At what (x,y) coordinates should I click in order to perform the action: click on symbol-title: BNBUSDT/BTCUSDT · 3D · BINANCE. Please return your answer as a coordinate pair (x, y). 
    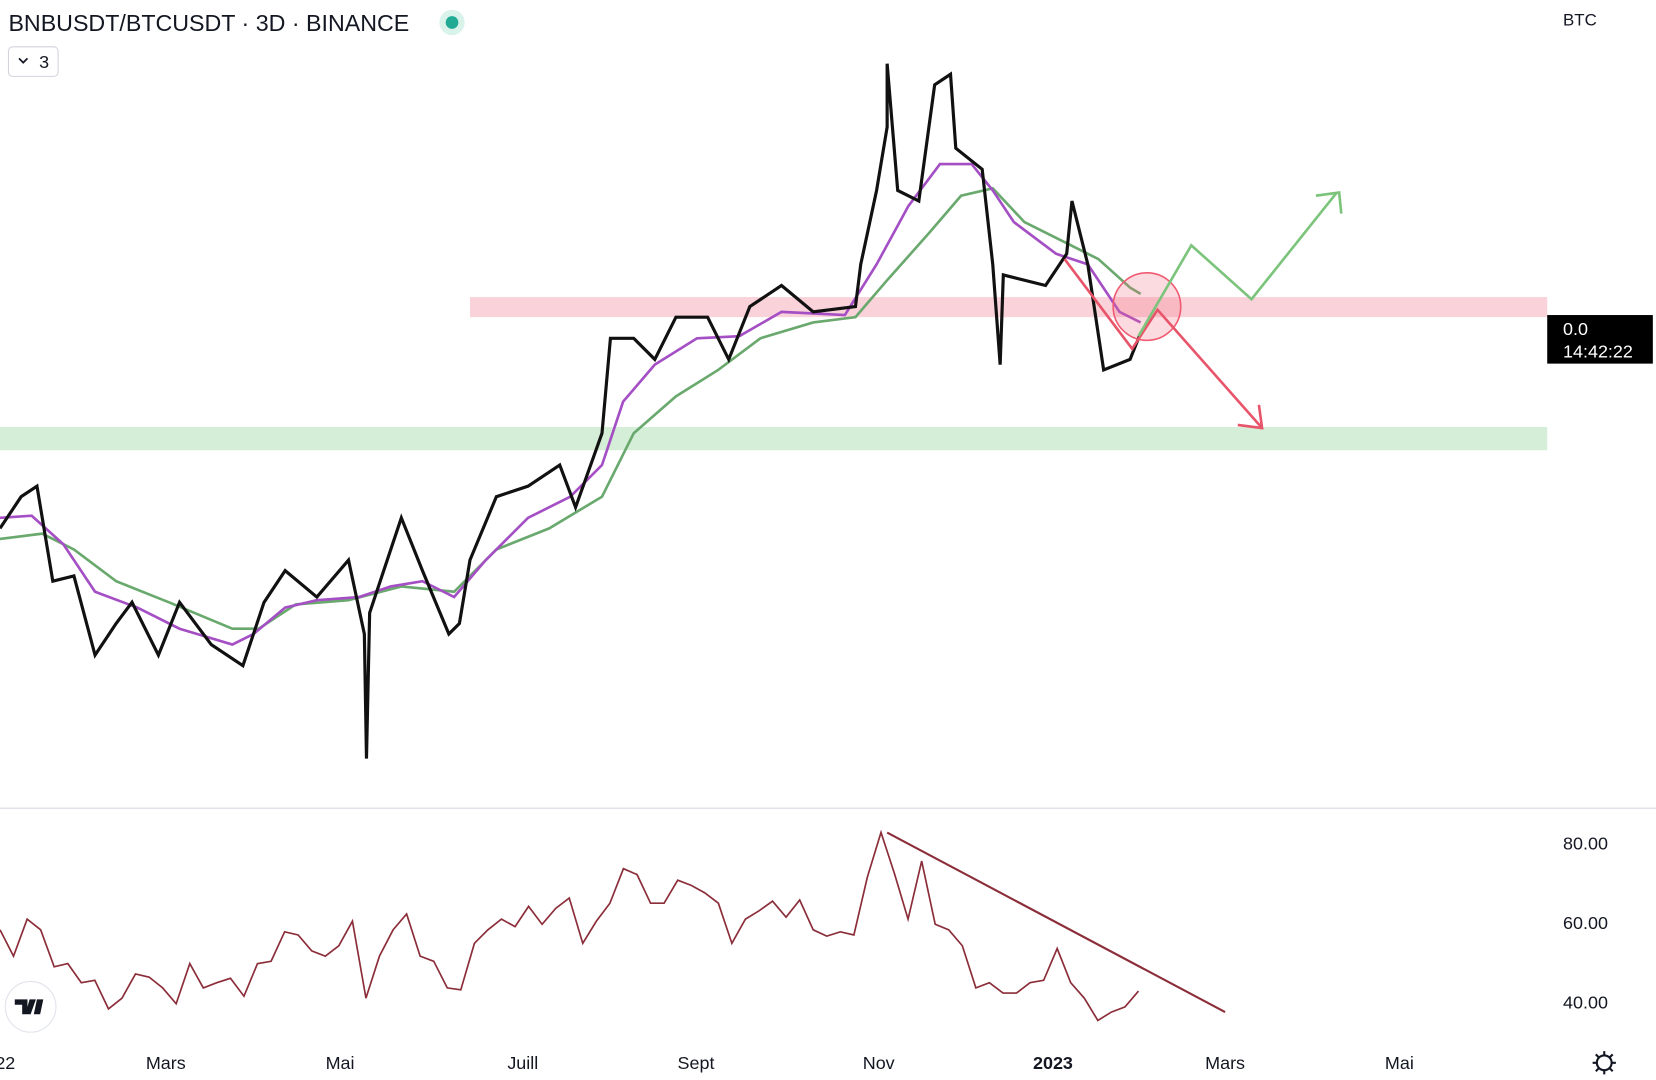
    Looking at the image, I should click on (208, 23).